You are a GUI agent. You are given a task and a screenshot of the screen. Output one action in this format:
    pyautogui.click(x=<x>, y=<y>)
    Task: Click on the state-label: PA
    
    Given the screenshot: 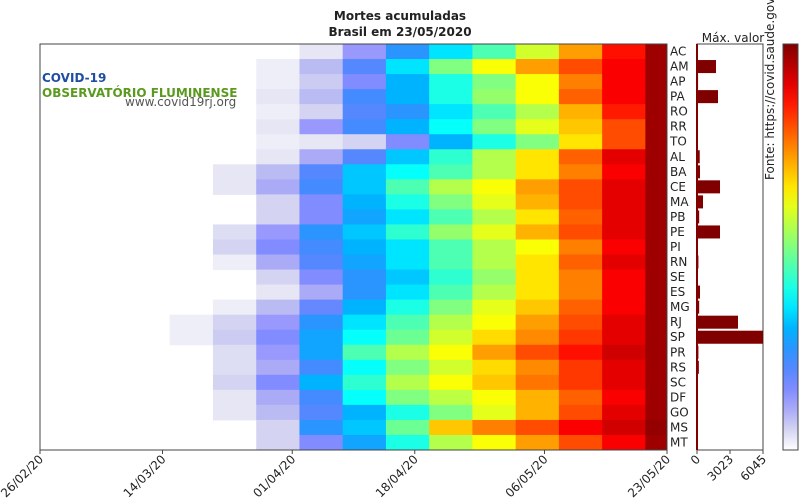 What is the action you would take?
    pyautogui.click(x=677, y=97)
    